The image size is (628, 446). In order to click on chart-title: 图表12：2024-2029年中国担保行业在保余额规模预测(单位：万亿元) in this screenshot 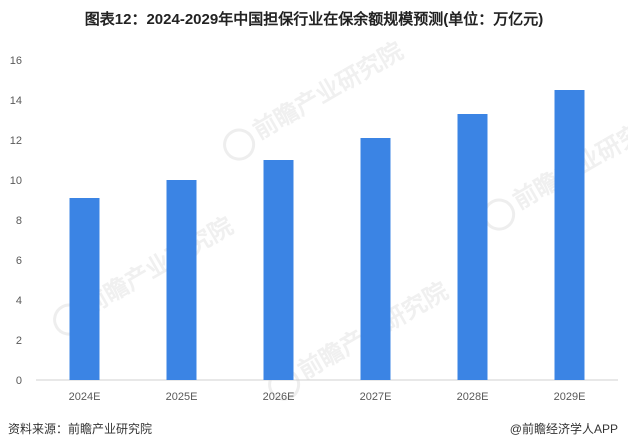, I will do `click(314, 19)`.